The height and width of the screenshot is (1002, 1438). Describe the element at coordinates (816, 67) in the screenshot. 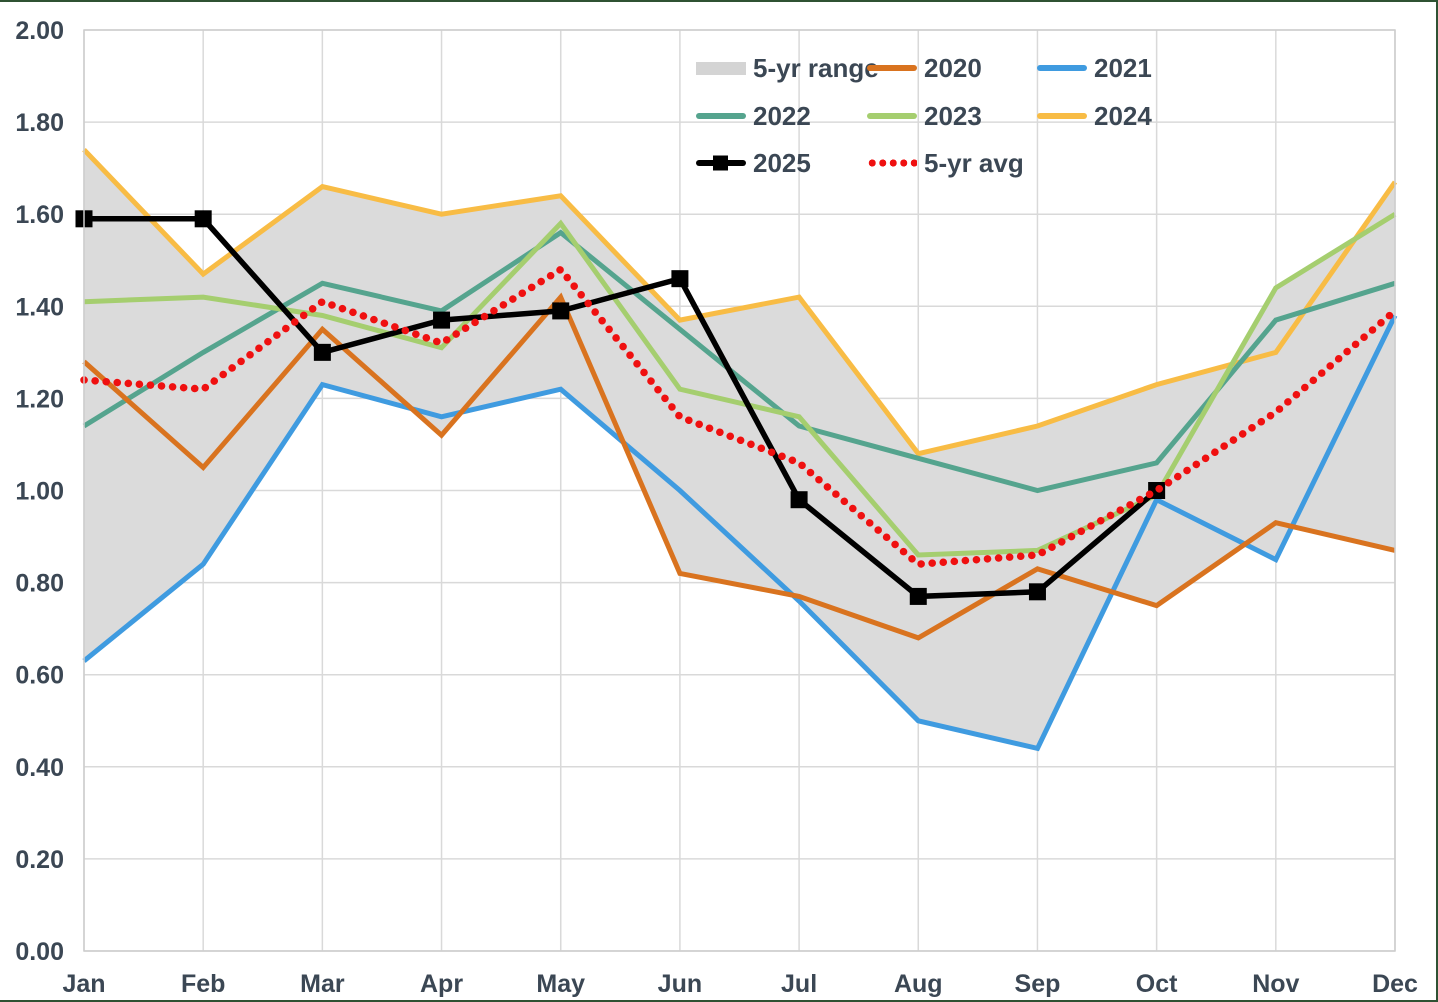

I see `legend-label: 5-yr range` at that location.